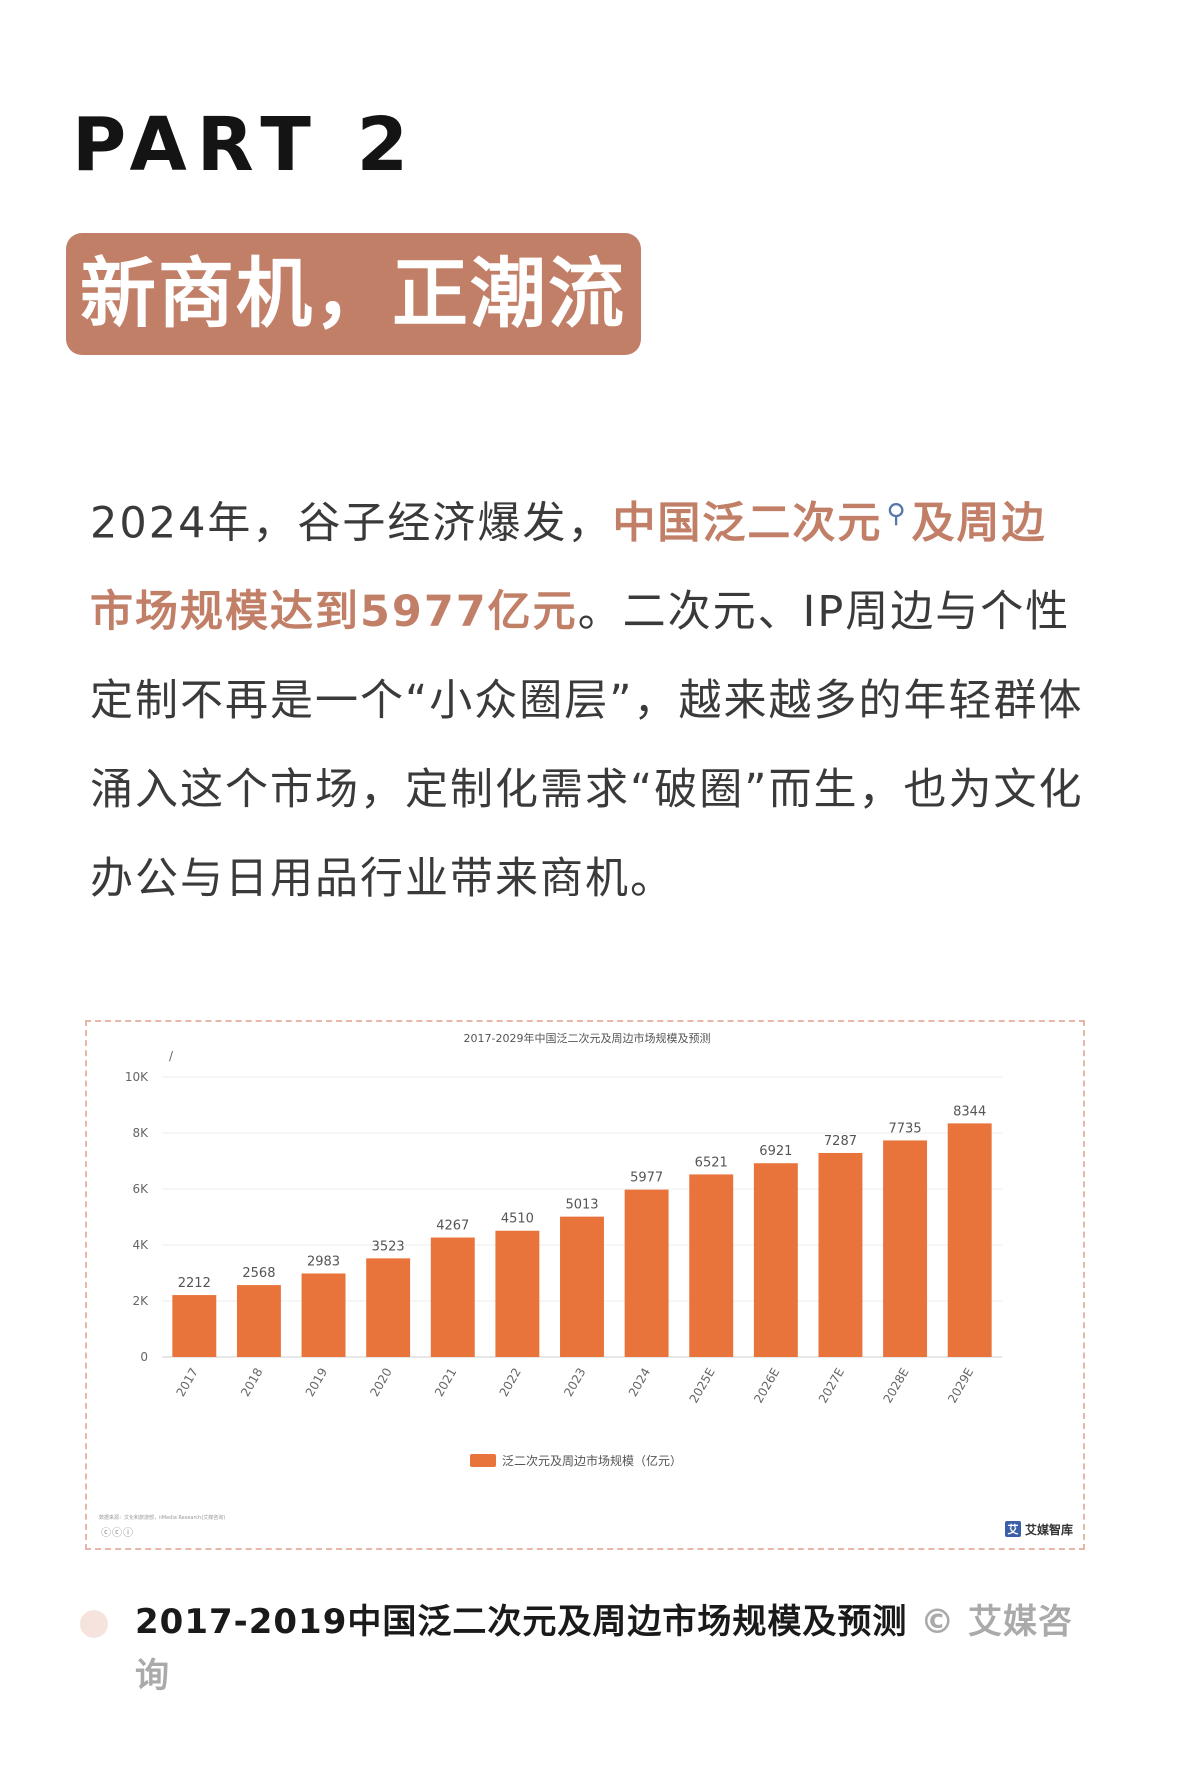 Image resolution: width=1179 pixels, height=1780 pixels. I want to click on data-label: 2983, so click(323, 1261).